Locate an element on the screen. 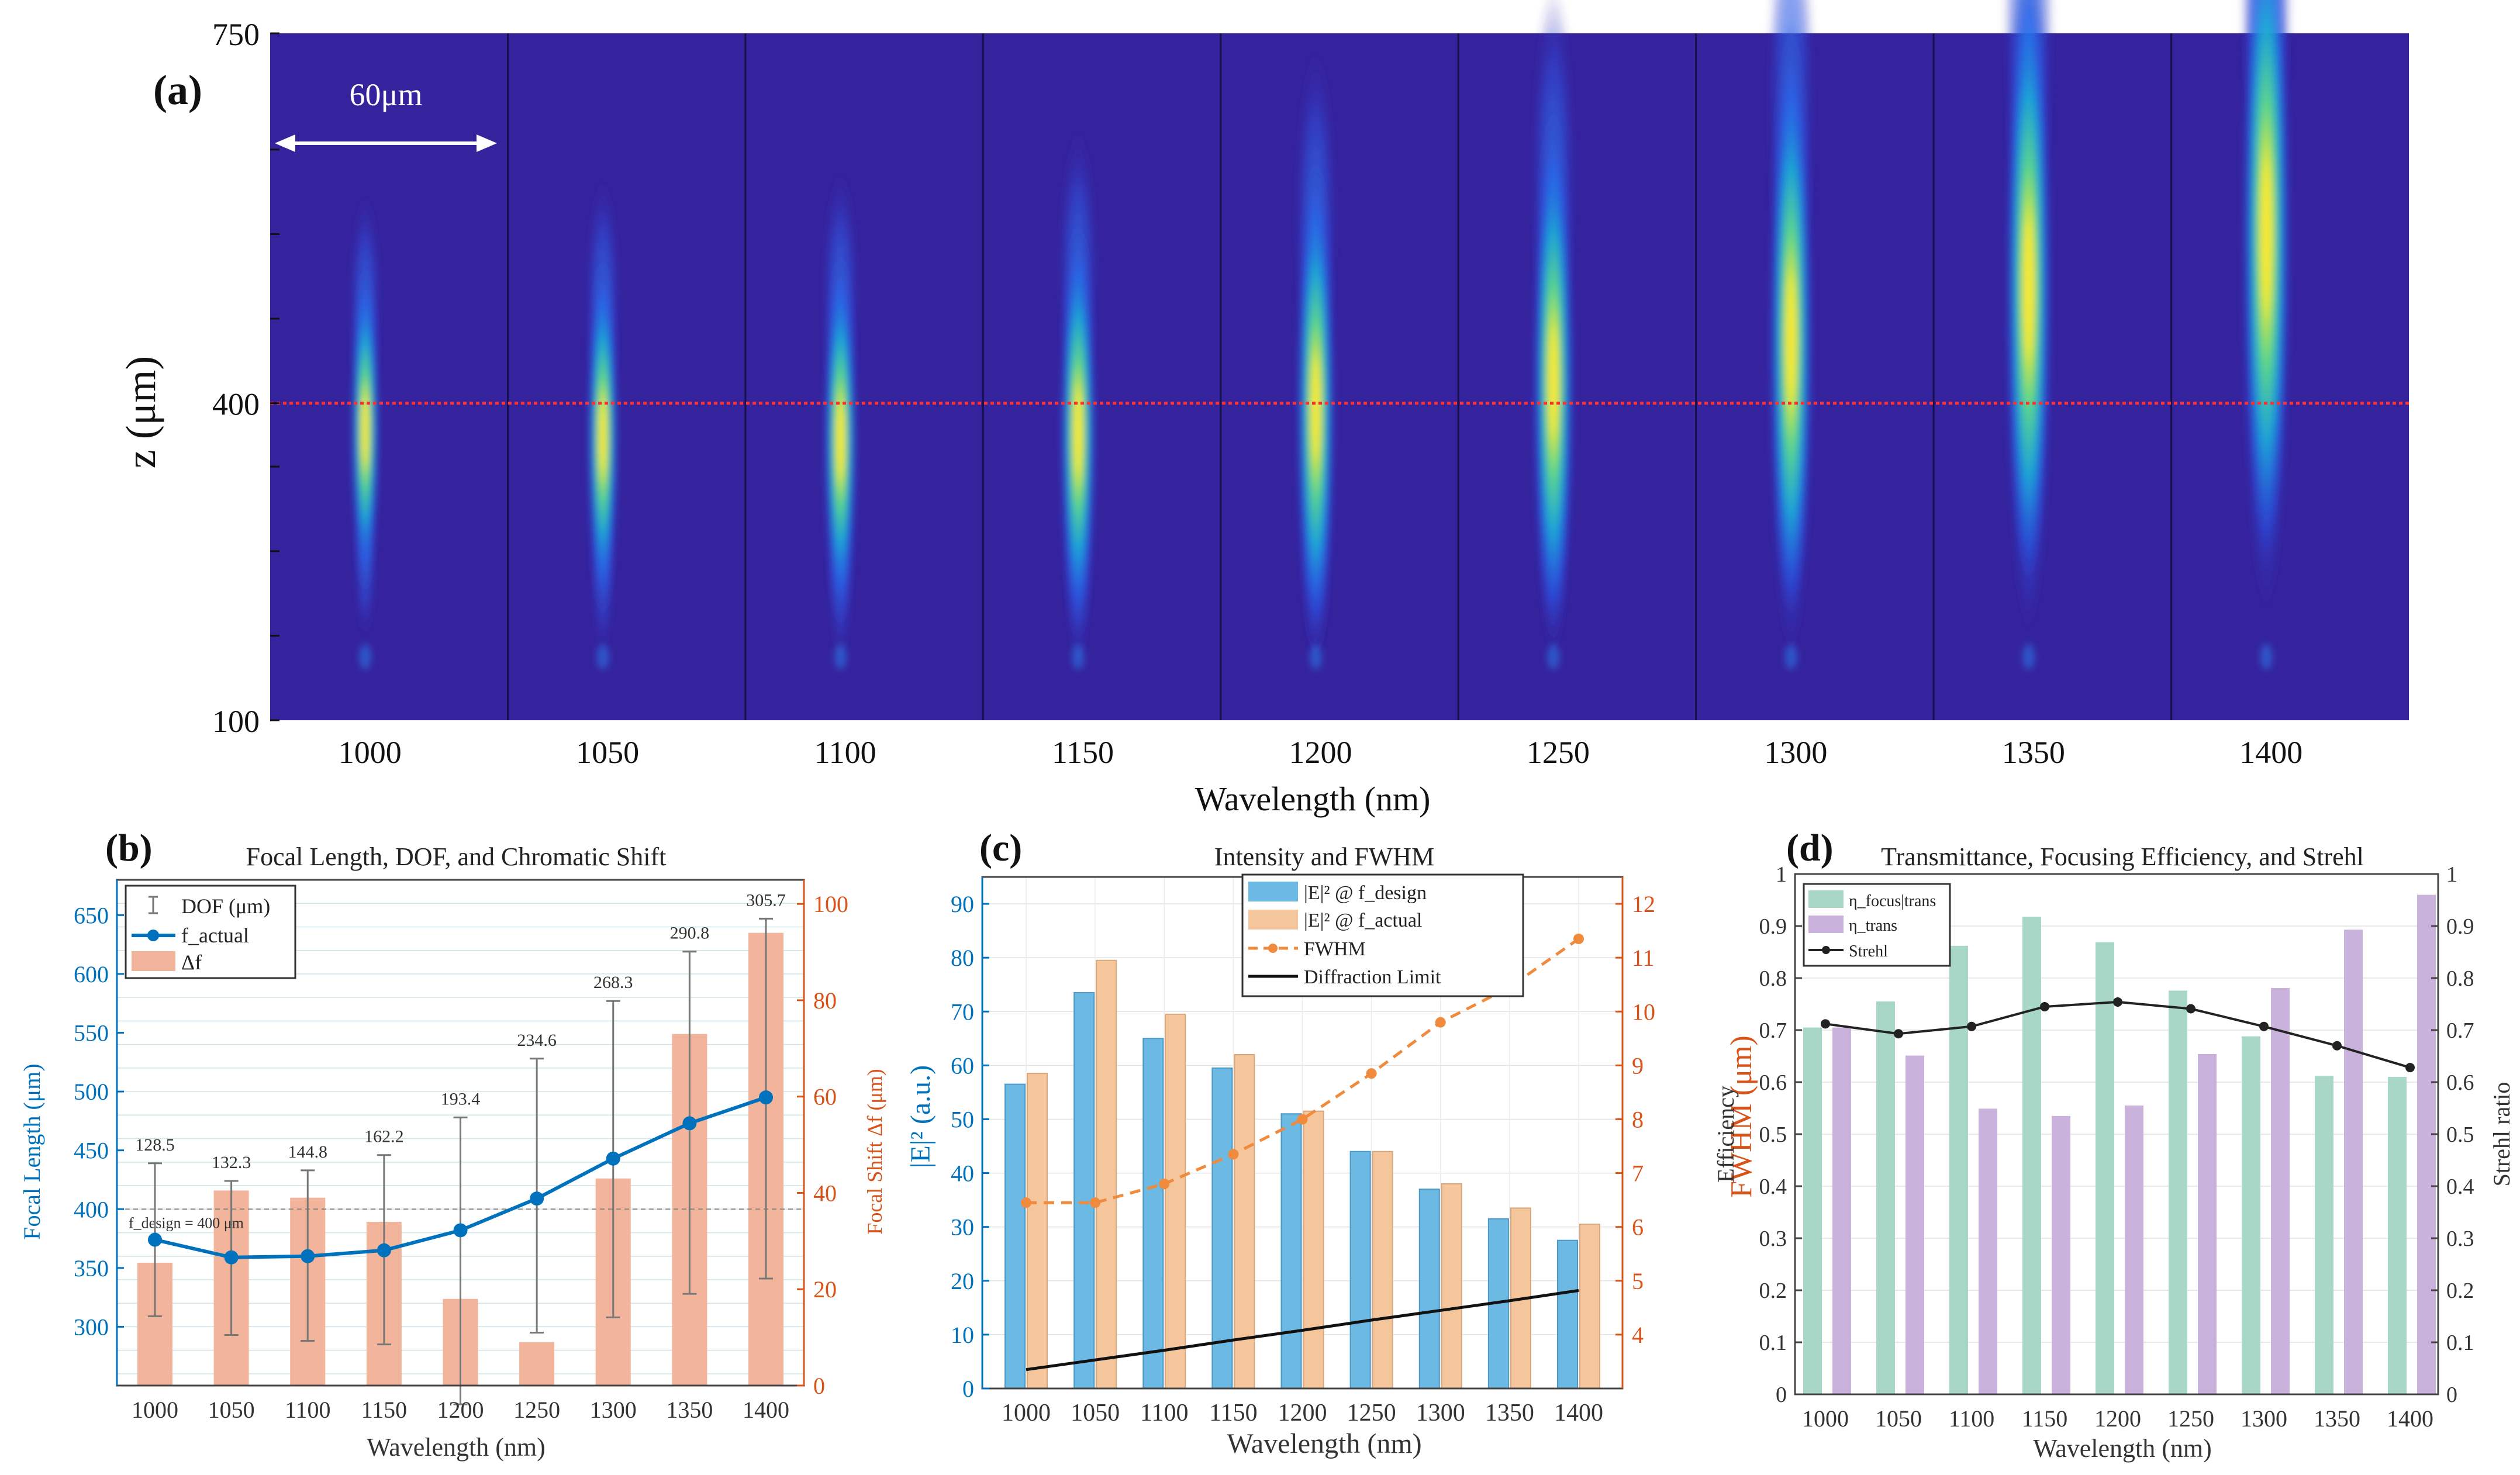 Image resolution: width=2520 pixels, height=1475 pixels. legend-fwhm-label: FWHM is located at coordinates (1335, 949).